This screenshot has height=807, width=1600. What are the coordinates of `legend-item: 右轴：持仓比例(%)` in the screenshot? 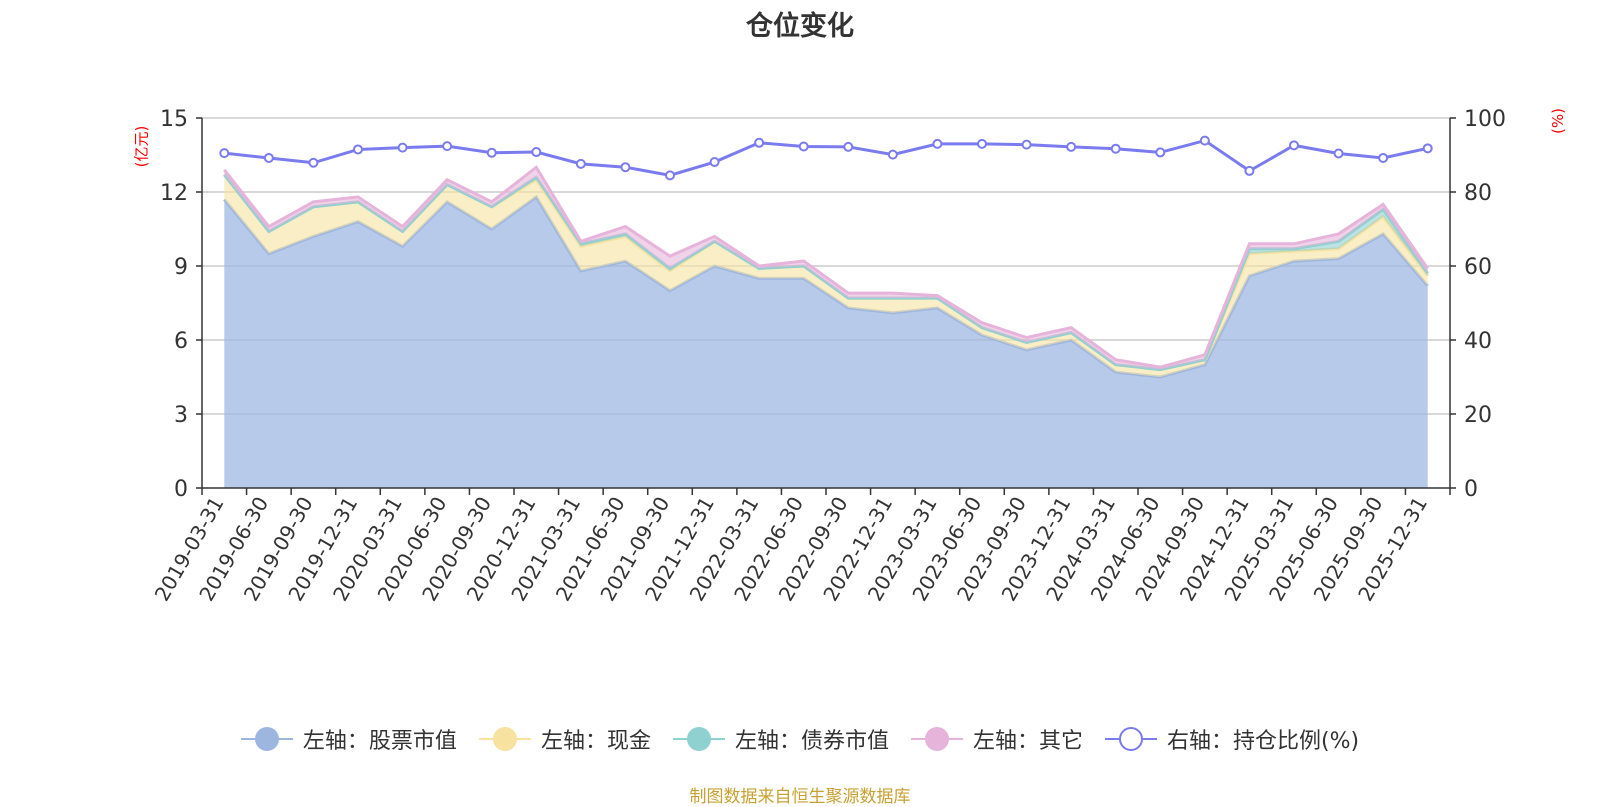 It's located at (1232, 739).